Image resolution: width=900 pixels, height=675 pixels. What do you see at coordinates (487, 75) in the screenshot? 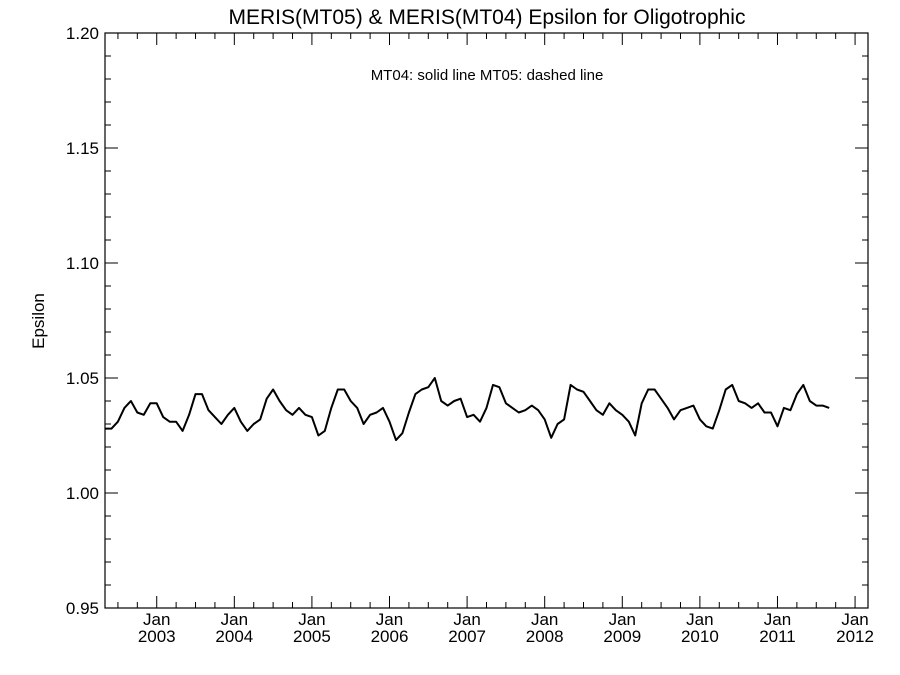
I see `line-style-annotation: MT04: solid line MT05: dashed line` at bounding box center [487, 75].